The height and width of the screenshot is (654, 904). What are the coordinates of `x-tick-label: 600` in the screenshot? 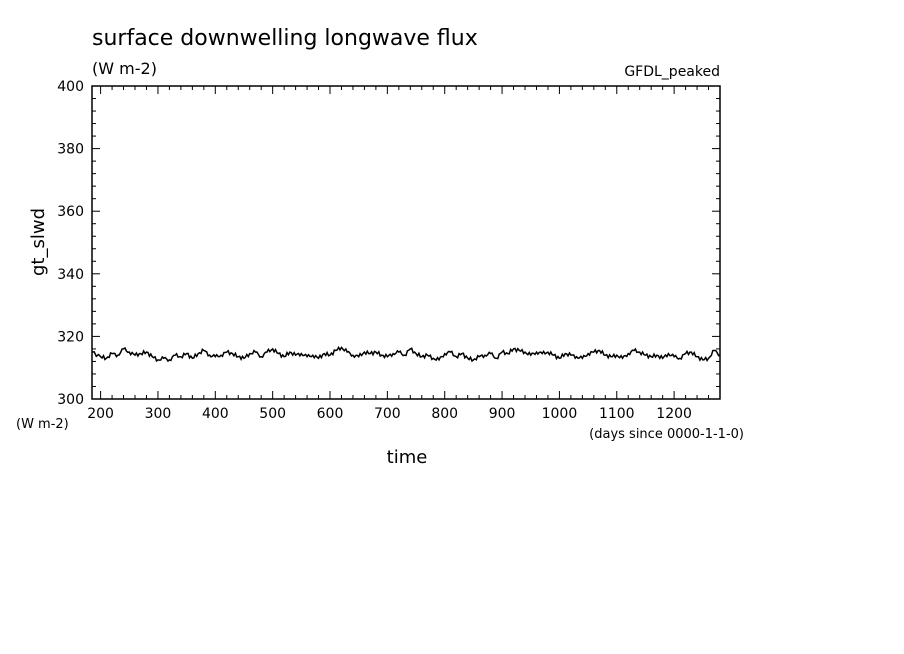 It's located at (330, 414).